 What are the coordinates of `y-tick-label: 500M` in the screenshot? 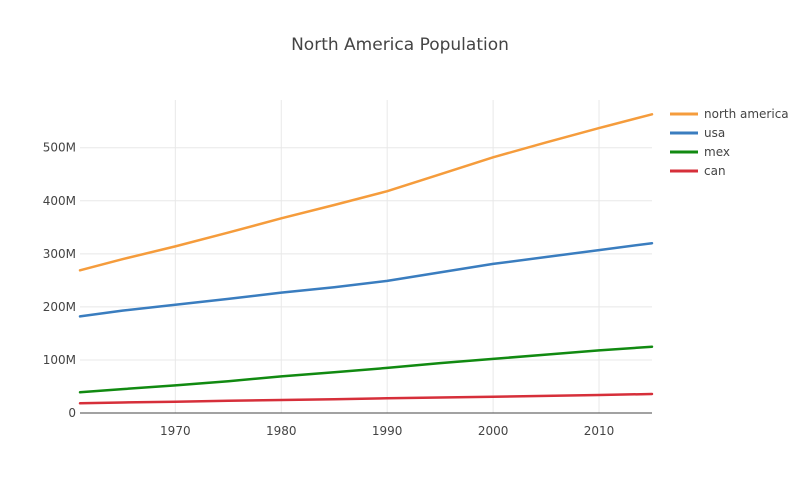 It's located at (59, 148).